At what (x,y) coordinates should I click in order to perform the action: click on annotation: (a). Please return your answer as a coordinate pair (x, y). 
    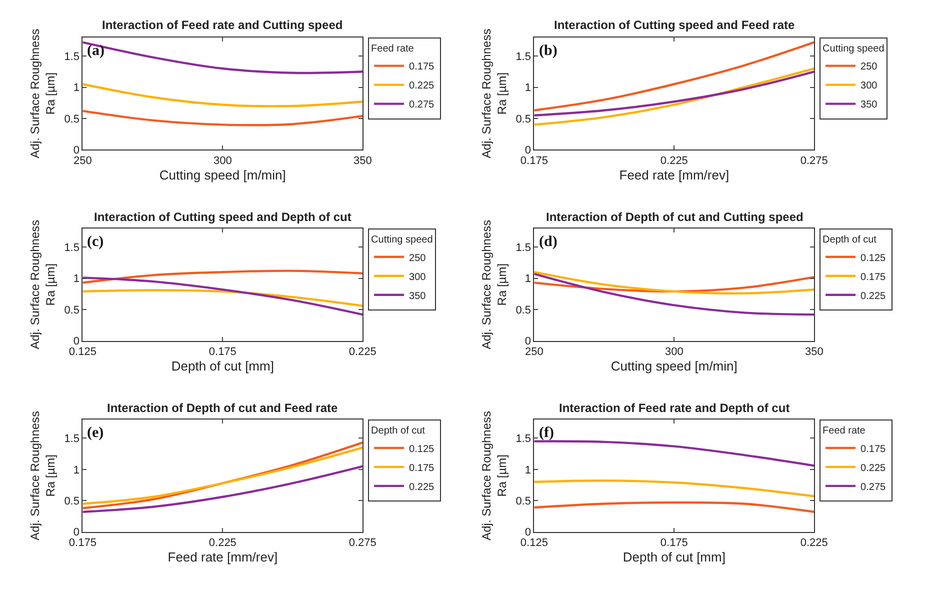
    Looking at the image, I should click on (95, 51).